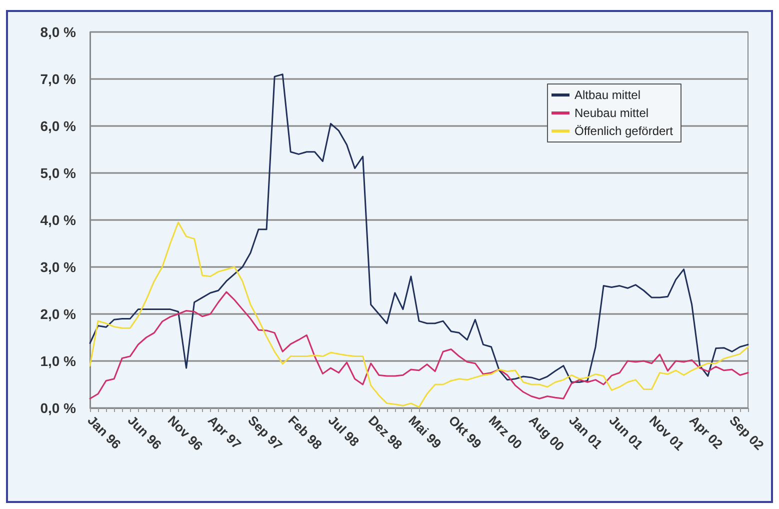  What do you see at coordinates (58, 361) in the screenshot?
I see `y-tick-label: 1,0 %` at bounding box center [58, 361].